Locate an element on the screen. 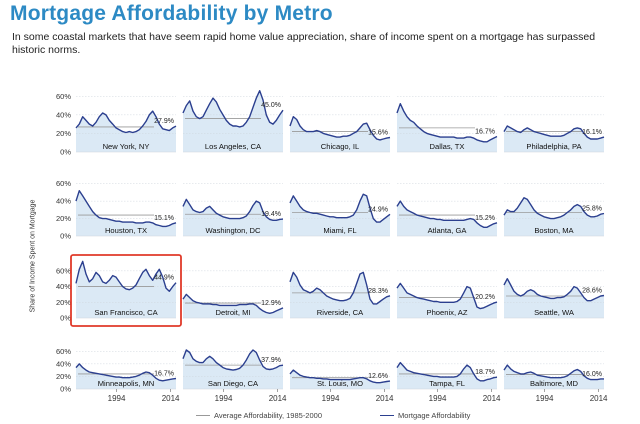 This screenshot has width=640, height=424. series-line-houston-tx is located at coordinates (126, 209).